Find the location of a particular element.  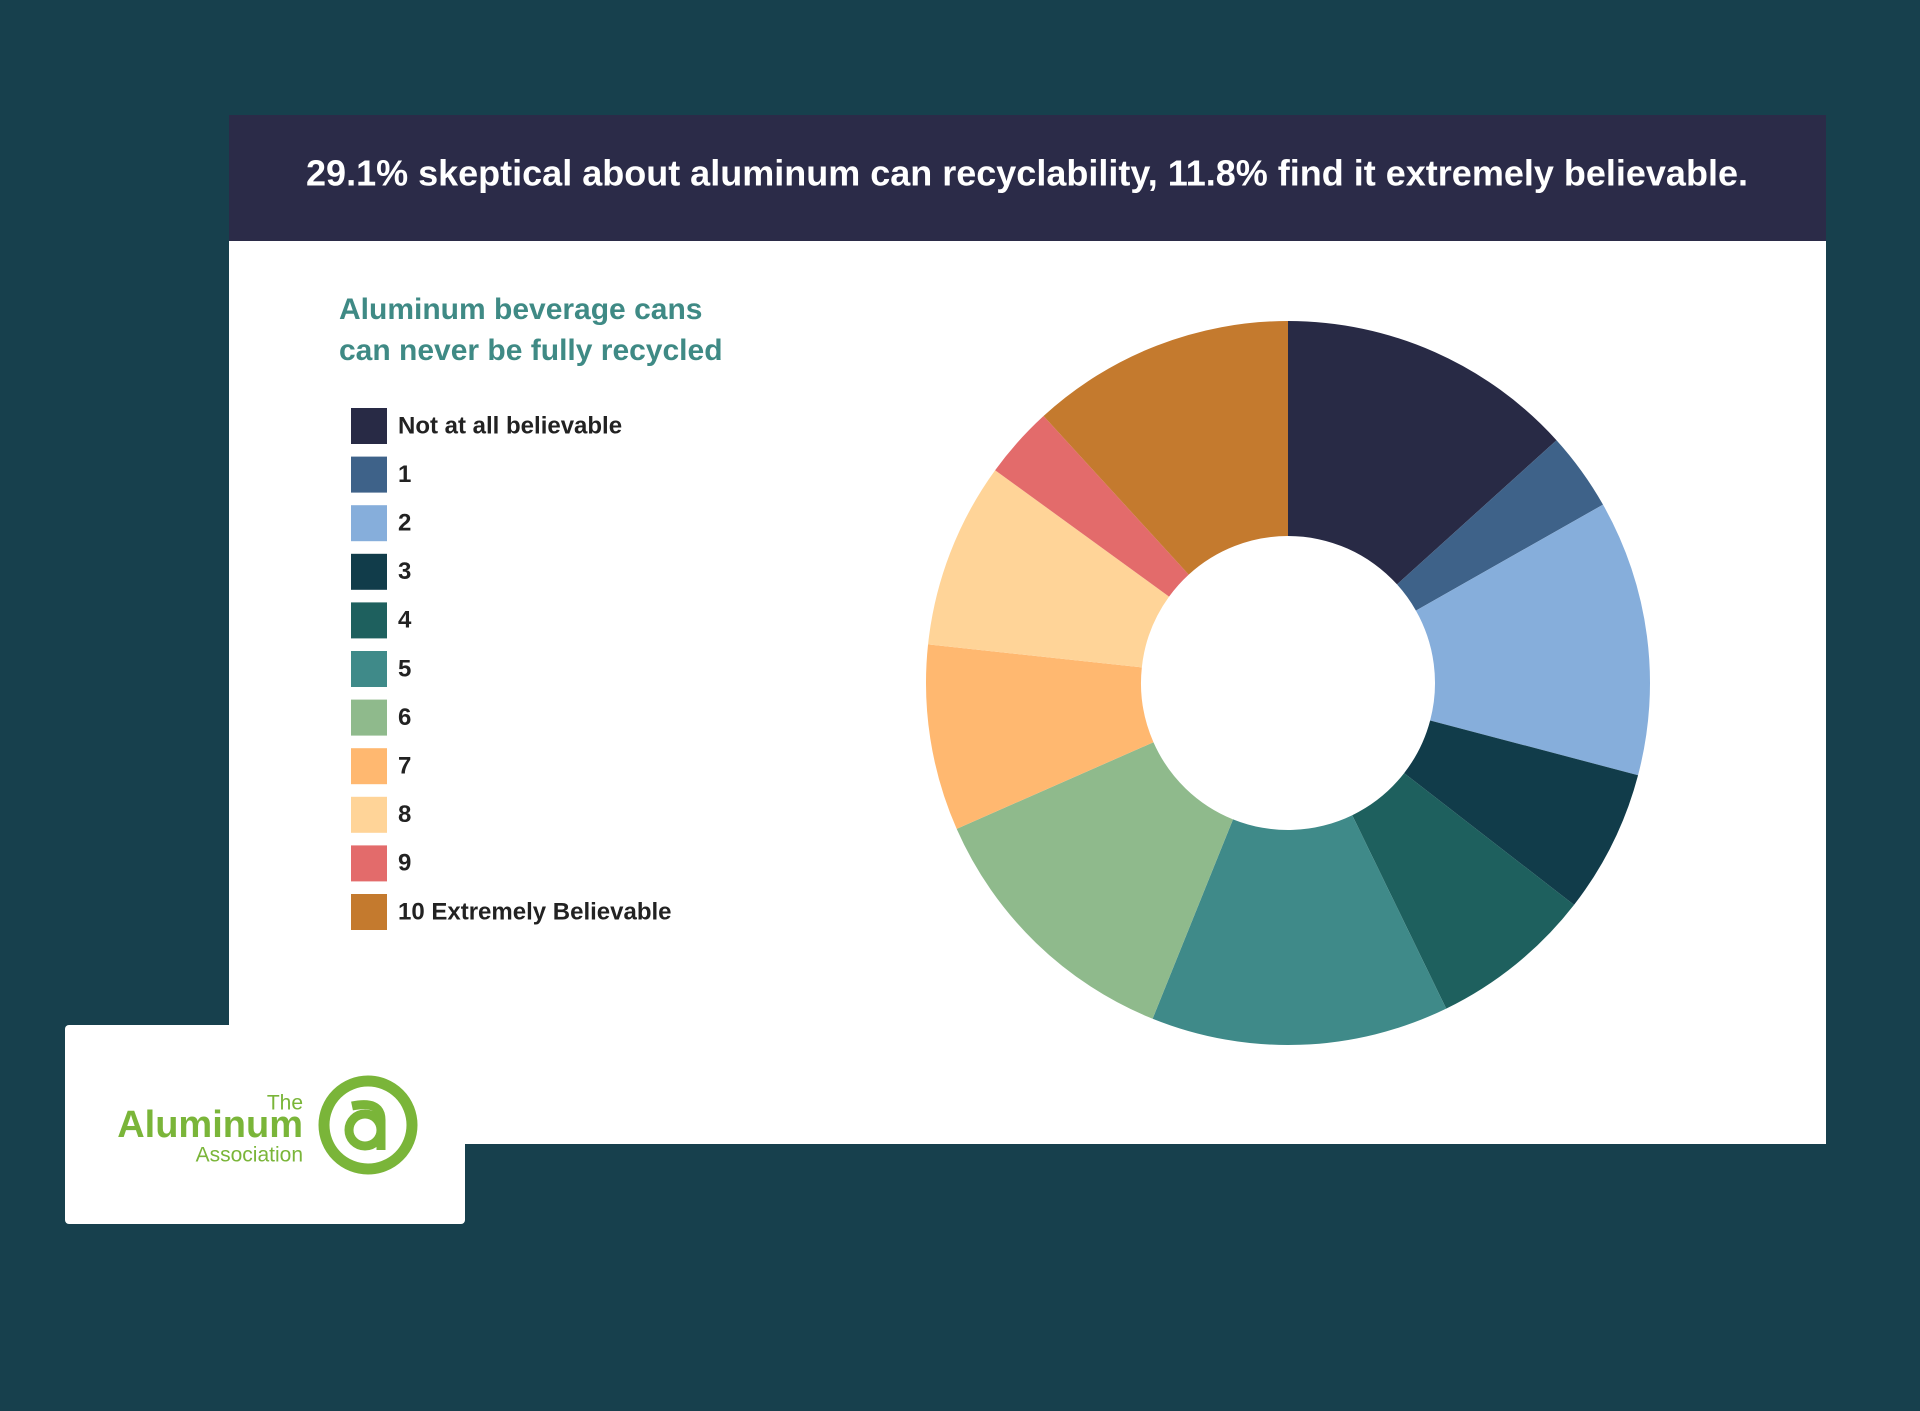

legend-label: 10 Extremely Believable is located at coordinates (535, 911).